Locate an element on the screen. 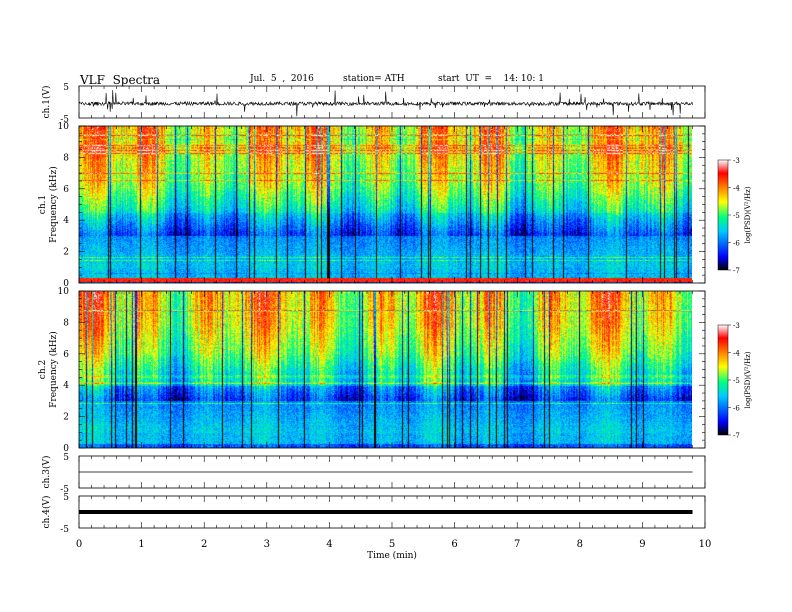 This screenshot has width=792, height=612. date-label: Jul. 5 , 2016 is located at coordinates (282, 79).